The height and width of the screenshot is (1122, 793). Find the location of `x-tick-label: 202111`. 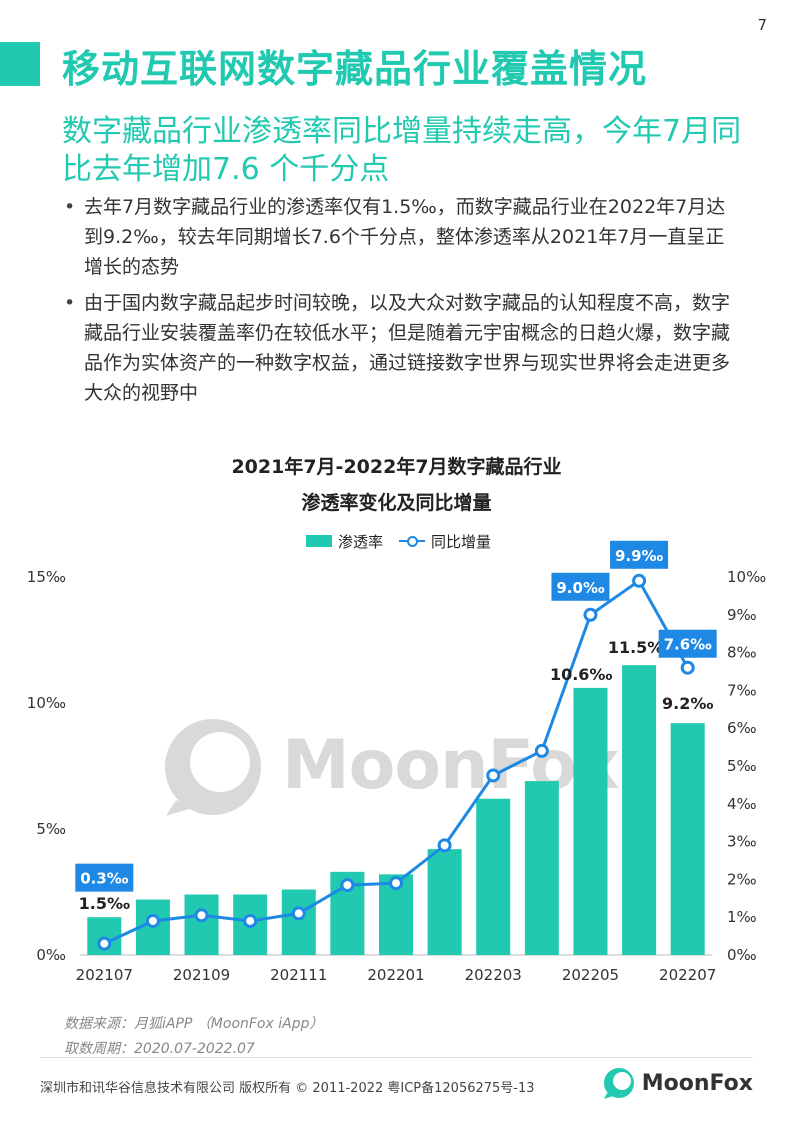

x-tick-label: 202111 is located at coordinates (298, 975).